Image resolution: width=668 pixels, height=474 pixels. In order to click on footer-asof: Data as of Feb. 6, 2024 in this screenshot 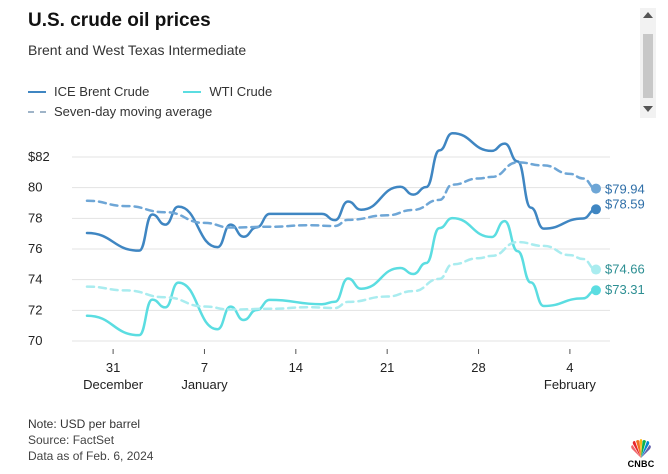, I will do `click(91, 456)`.